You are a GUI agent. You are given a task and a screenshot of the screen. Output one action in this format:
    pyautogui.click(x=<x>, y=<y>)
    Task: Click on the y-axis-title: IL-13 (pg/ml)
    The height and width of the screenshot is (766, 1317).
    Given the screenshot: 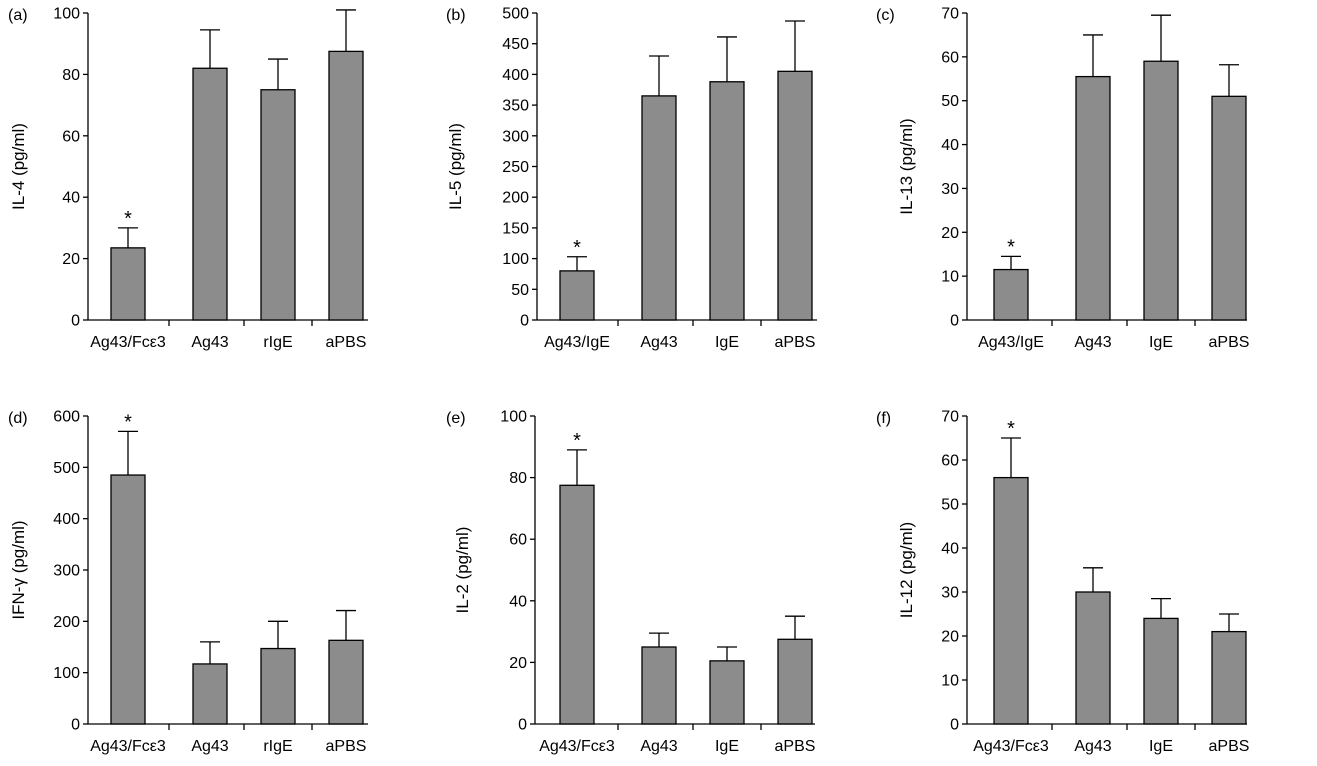 What is the action you would take?
    pyautogui.click(x=906, y=166)
    